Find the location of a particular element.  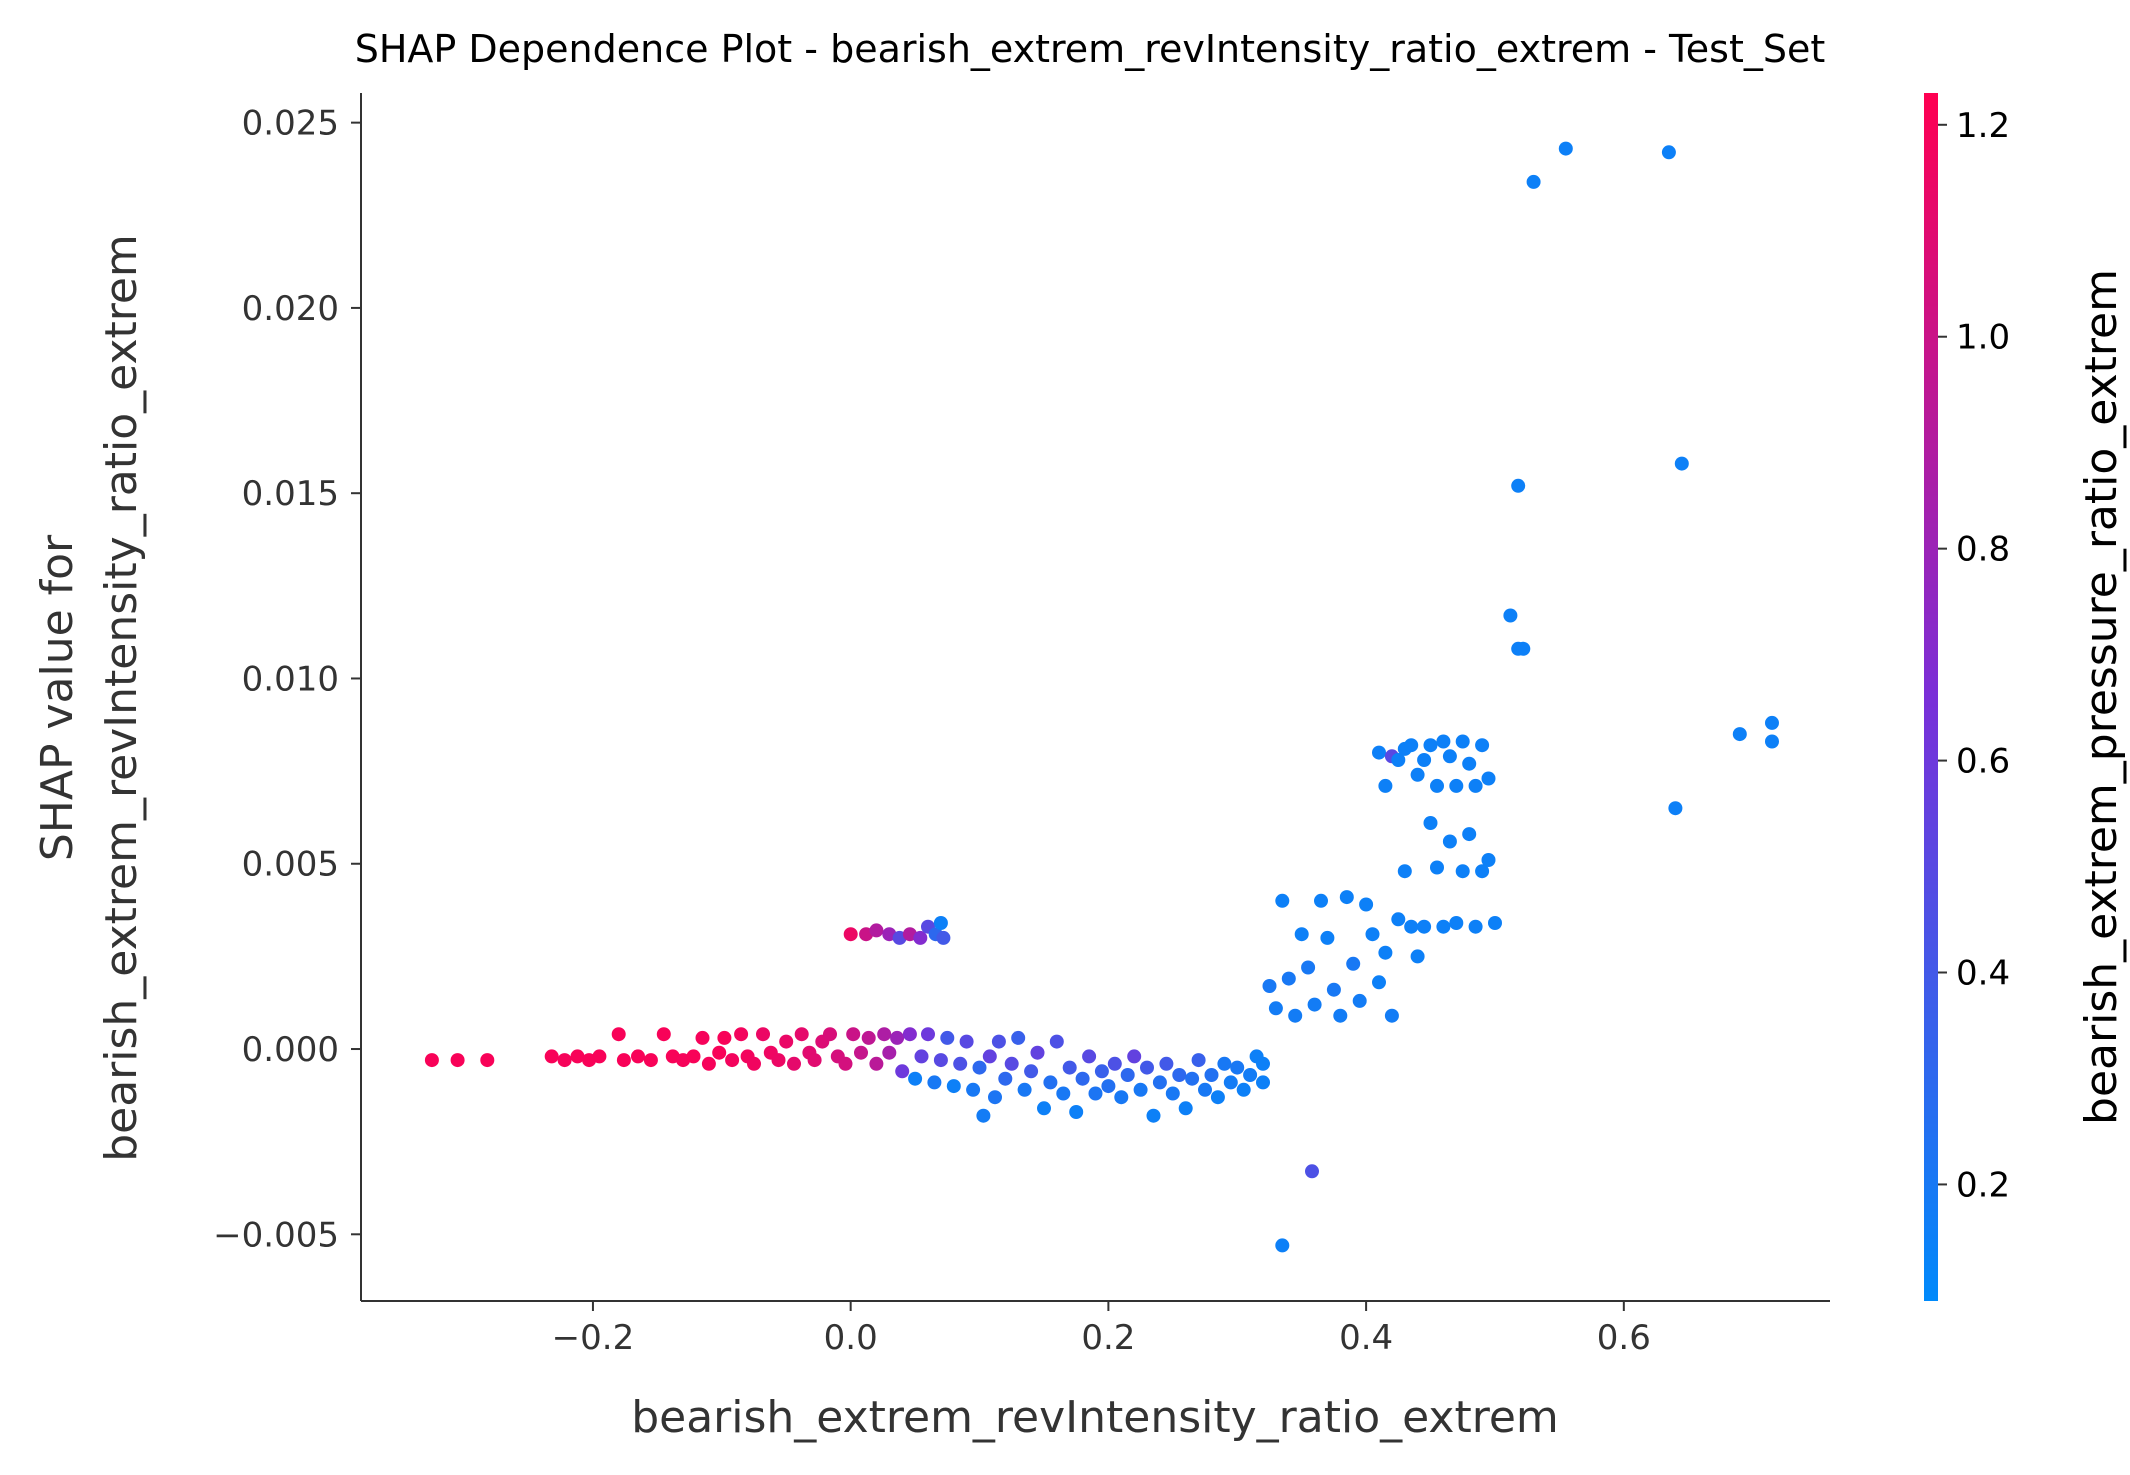

y-axis-label-line-2: bearish_extrem_revIntensity_ratio_extrem is located at coordinates (121, 698).